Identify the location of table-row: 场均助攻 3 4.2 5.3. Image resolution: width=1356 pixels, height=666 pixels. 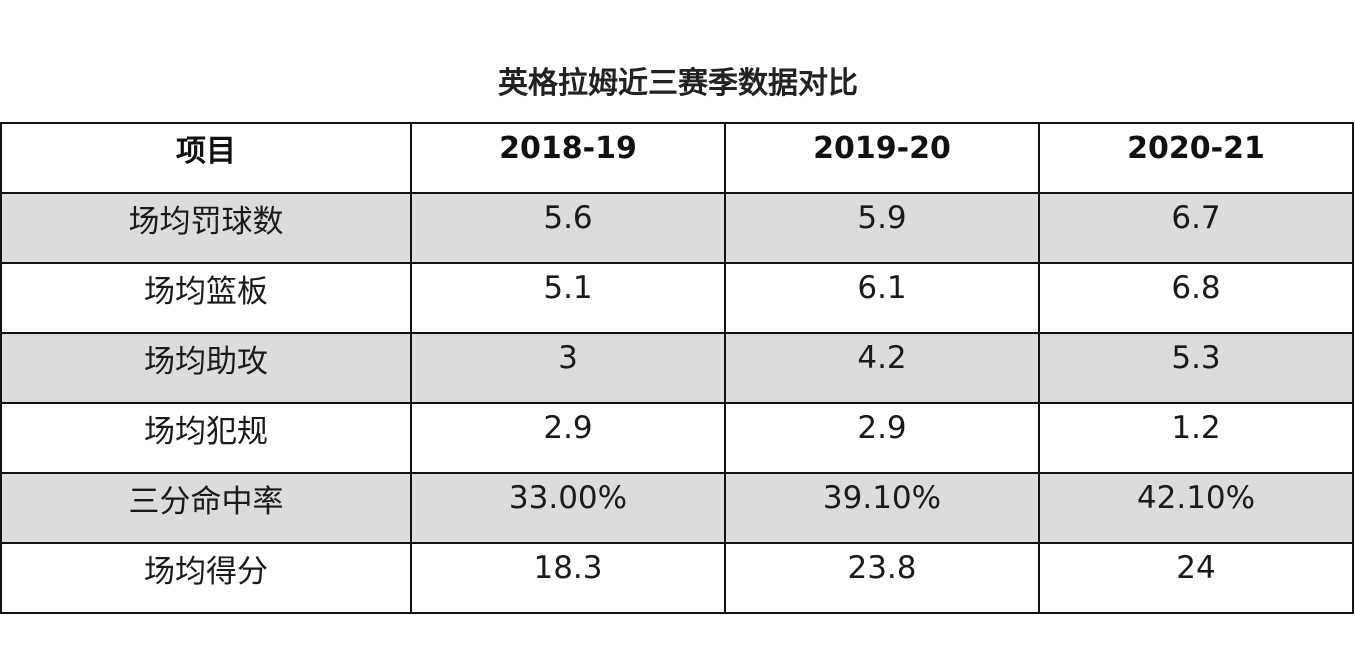
(677, 368).